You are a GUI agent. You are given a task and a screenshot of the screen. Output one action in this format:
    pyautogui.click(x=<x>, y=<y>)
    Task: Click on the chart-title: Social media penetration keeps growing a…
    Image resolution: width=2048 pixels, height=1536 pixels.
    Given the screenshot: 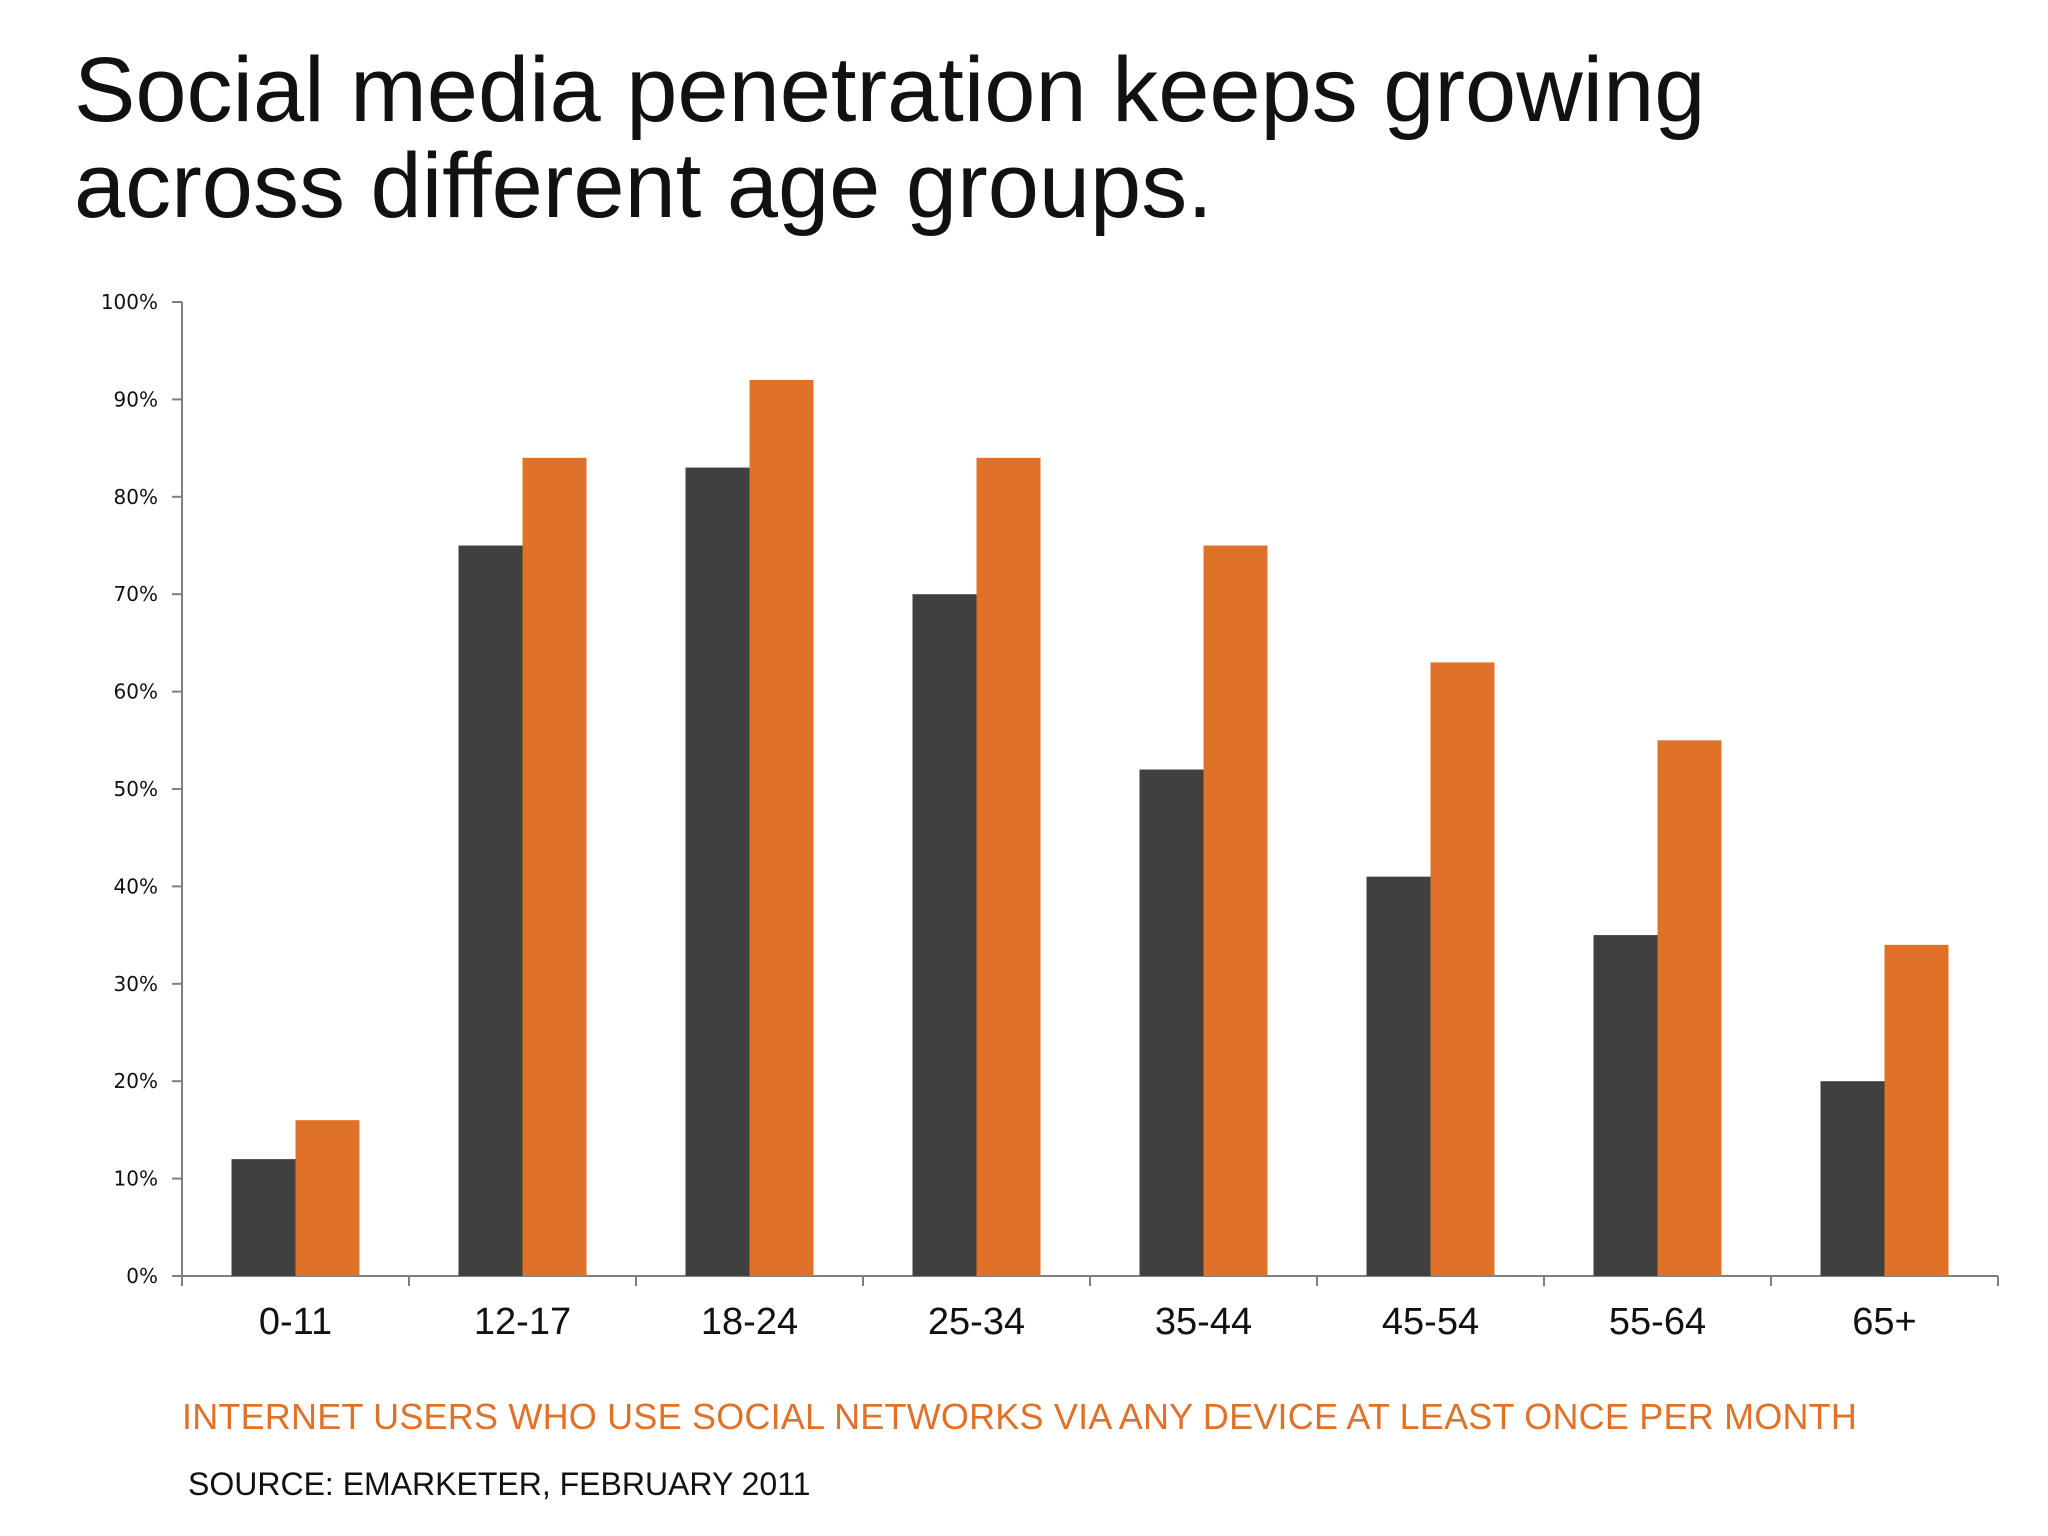 What is the action you would take?
    pyautogui.click(x=1054, y=138)
    